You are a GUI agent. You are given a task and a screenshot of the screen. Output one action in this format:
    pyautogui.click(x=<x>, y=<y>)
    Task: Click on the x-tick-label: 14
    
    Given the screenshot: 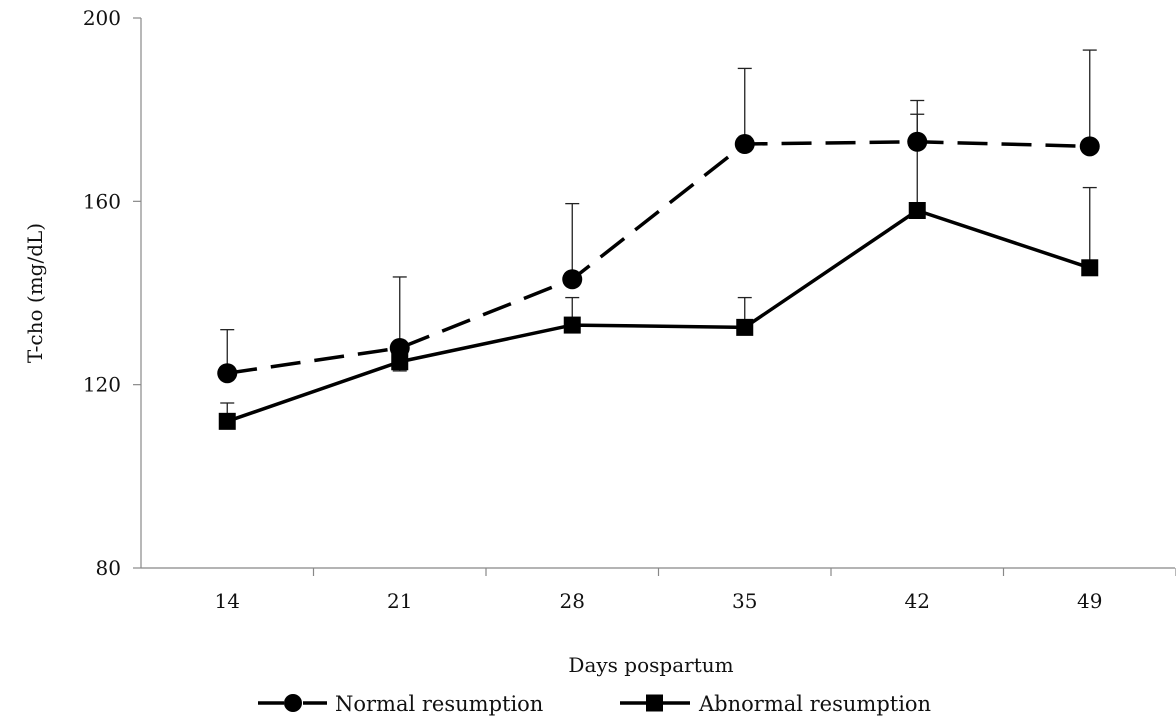 What is the action you would take?
    pyautogui.click(x=227, y=601)
    